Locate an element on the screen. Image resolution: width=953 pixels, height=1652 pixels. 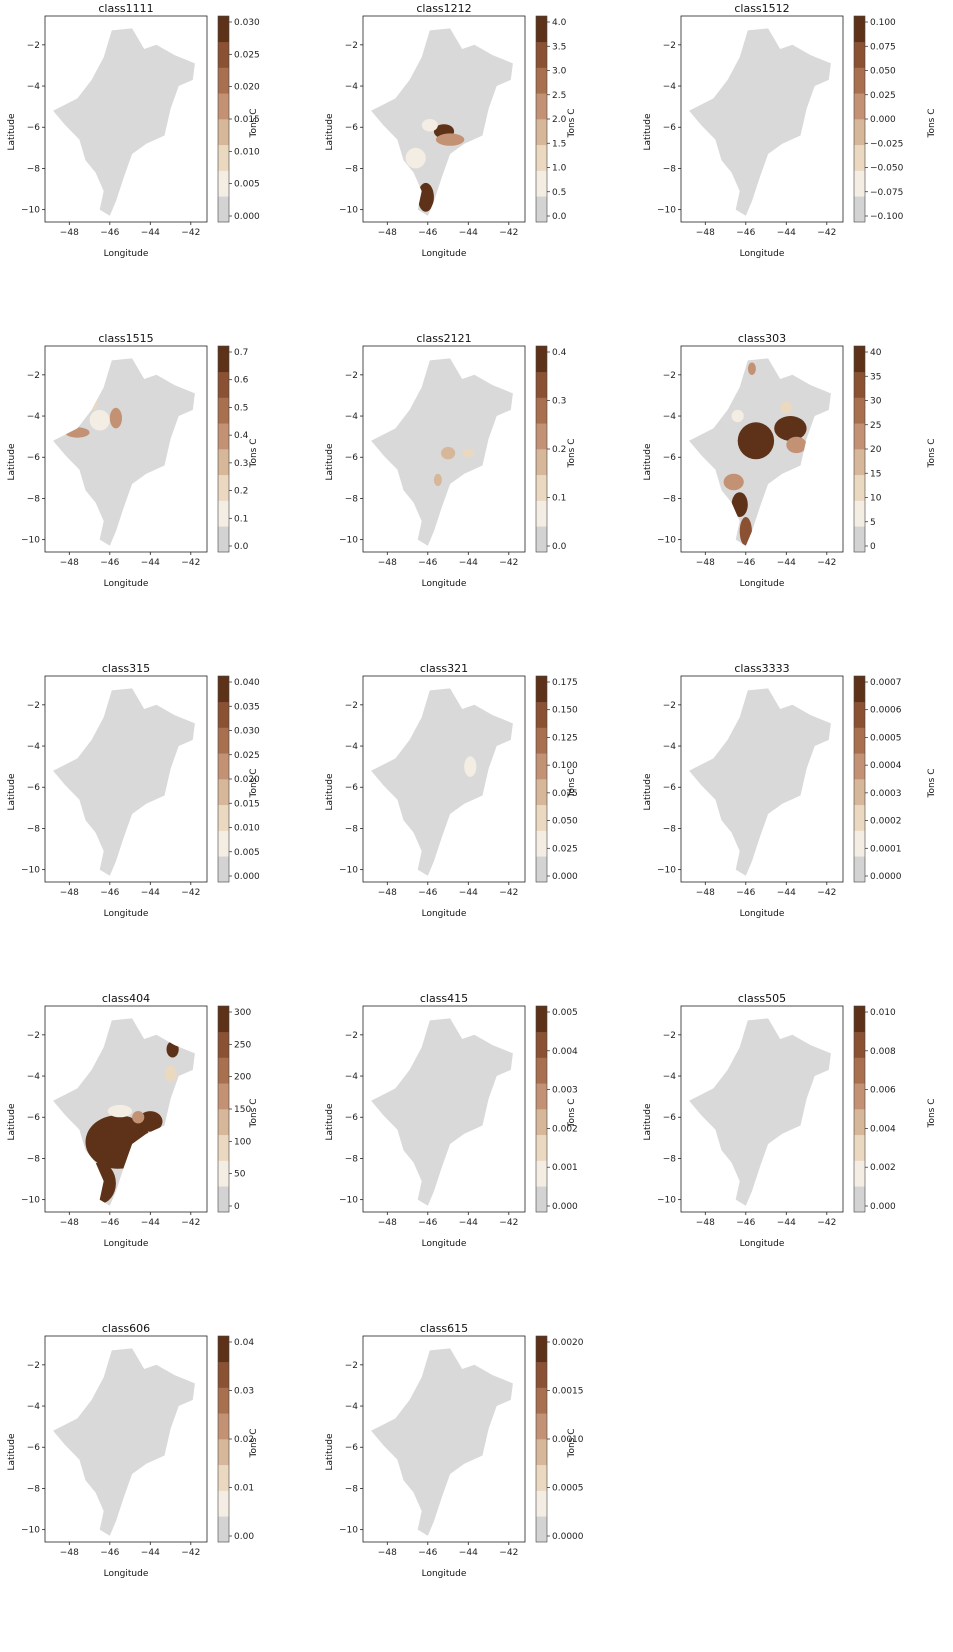
colorbar-tick-label: 0.000 is located at coordinates (883, 120).